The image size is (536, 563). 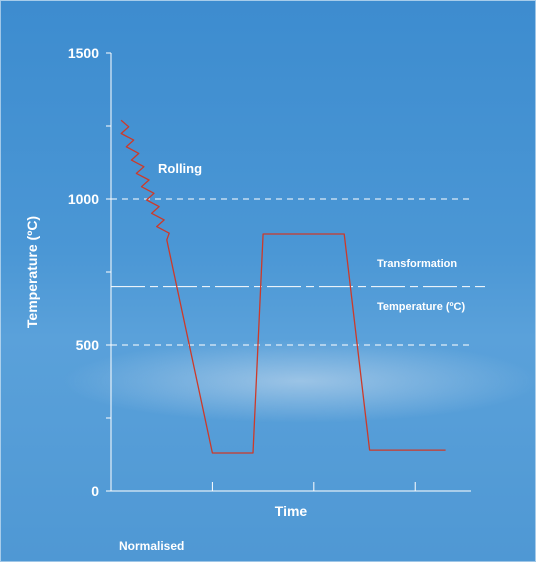 What do you see at coordinates (32, 272) in the screenshot?
I see `y-axis-label: Temperature (ºC)` at bounding box center [32, 272].